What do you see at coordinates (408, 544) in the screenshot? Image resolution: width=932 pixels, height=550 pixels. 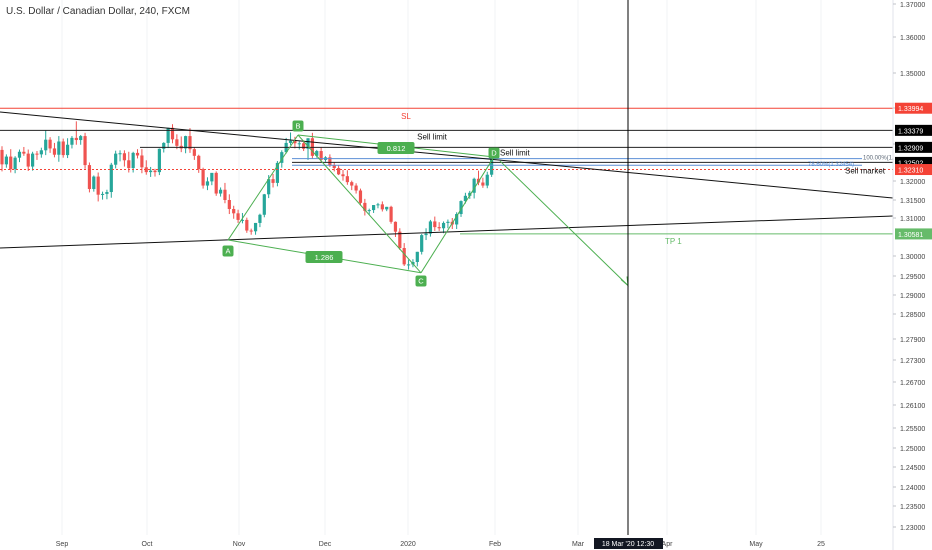 I see `x-tick-label: 2020` at bounding box center [408, 544].